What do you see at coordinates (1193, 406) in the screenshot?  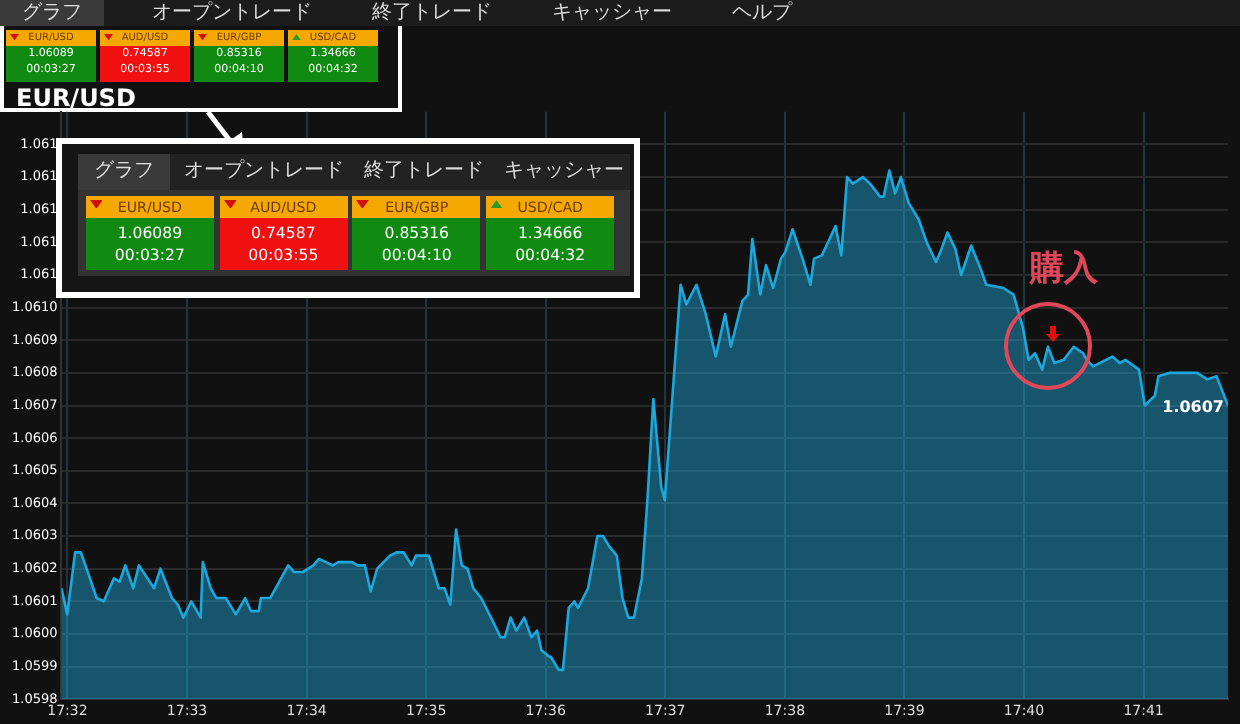 I see `annotation: 1.0607` at bounding box center [1193, 406].